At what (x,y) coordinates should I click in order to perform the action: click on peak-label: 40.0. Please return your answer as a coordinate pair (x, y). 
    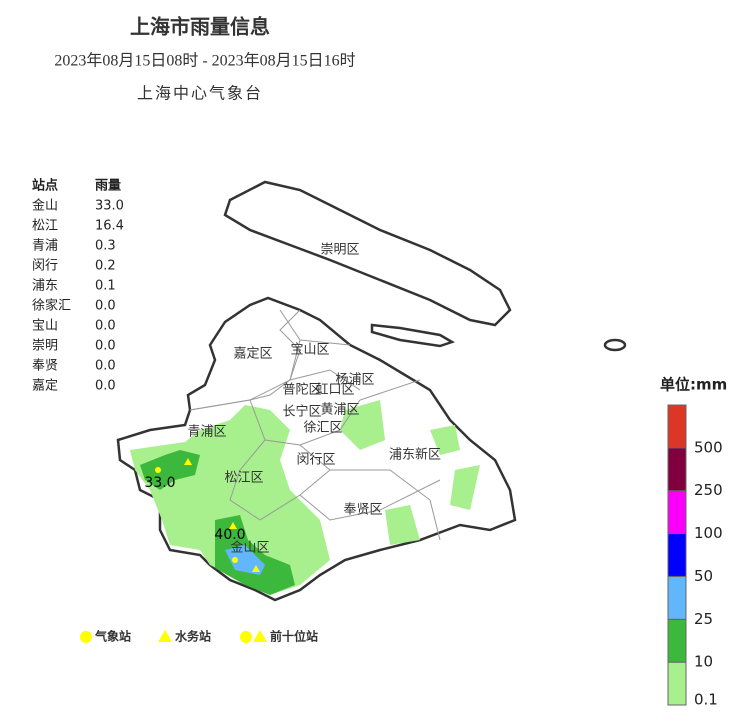
    Looking at the image, I should click on (229, 535).